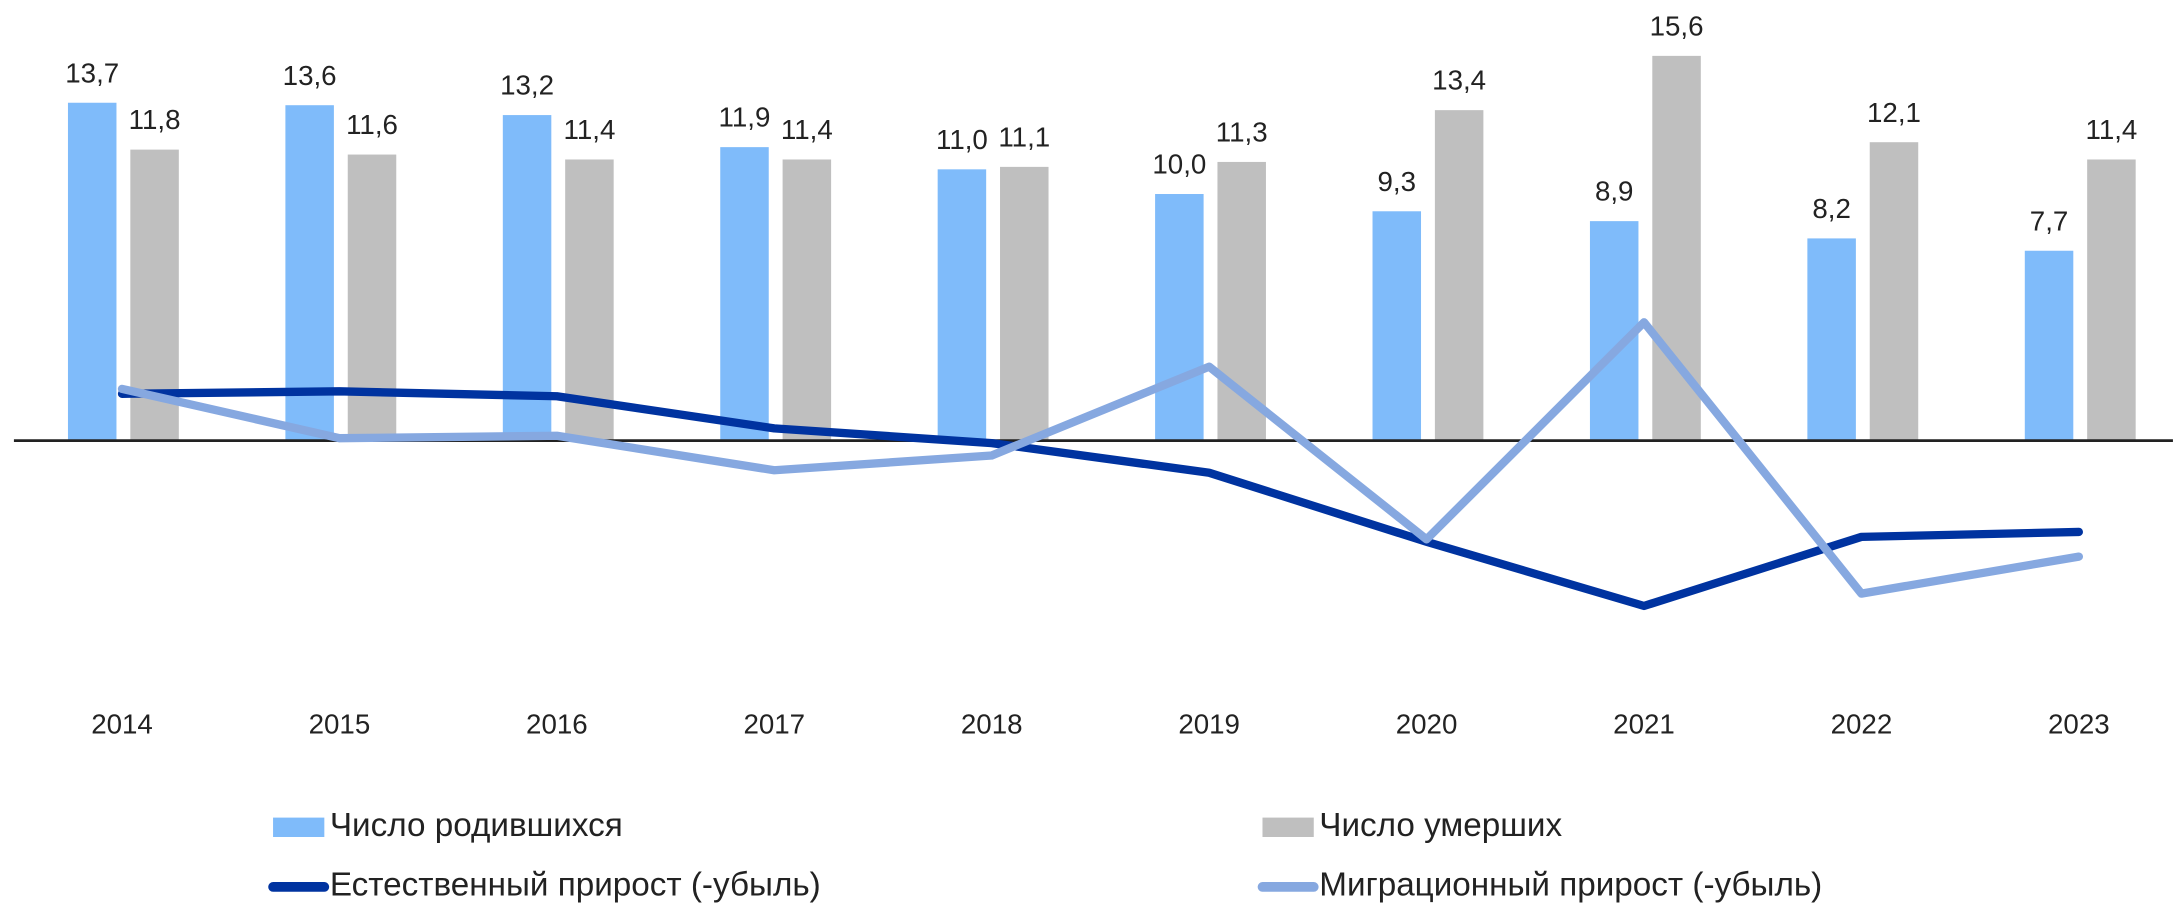 This screenshot has height=911, width=2173. What do you see at coordinates (310, 75) in the screenshot?
I see `data-label: 13,6` at bounding box center [310, 75].